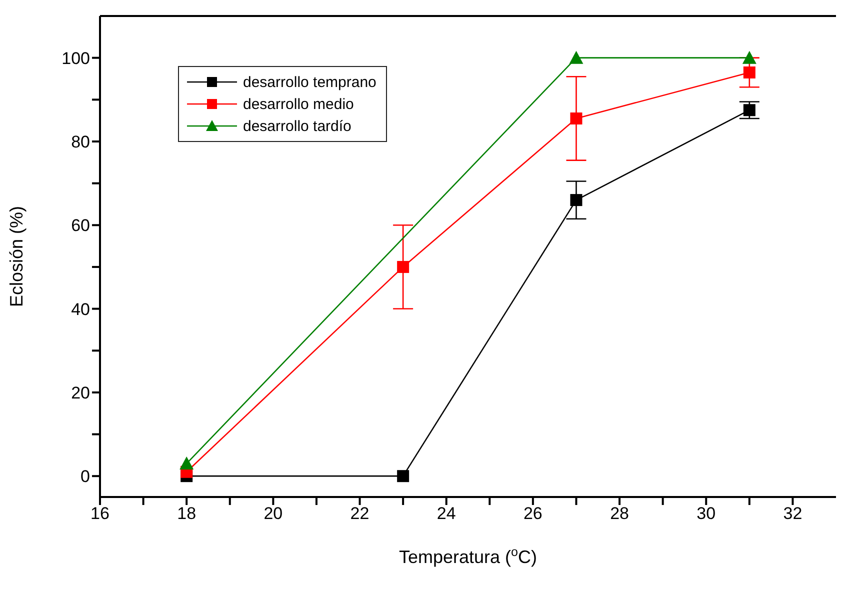 Image resolution: width=844 pixels, height=595 pixels. Describe the element at coordinates (85, 476) in the screenshot. I see `y-tick-label: 0` at that location.